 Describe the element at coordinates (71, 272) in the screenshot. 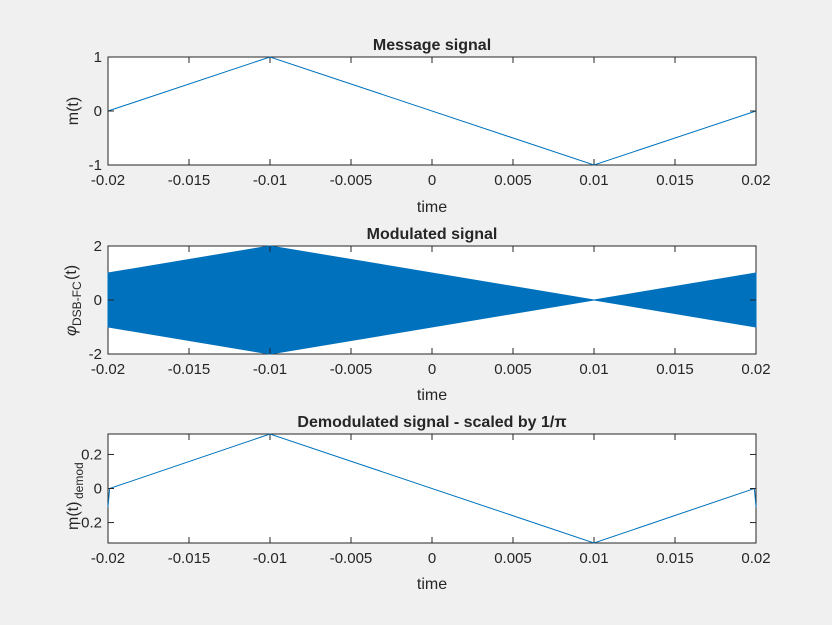

I see `svg-text: (t)` at that location.